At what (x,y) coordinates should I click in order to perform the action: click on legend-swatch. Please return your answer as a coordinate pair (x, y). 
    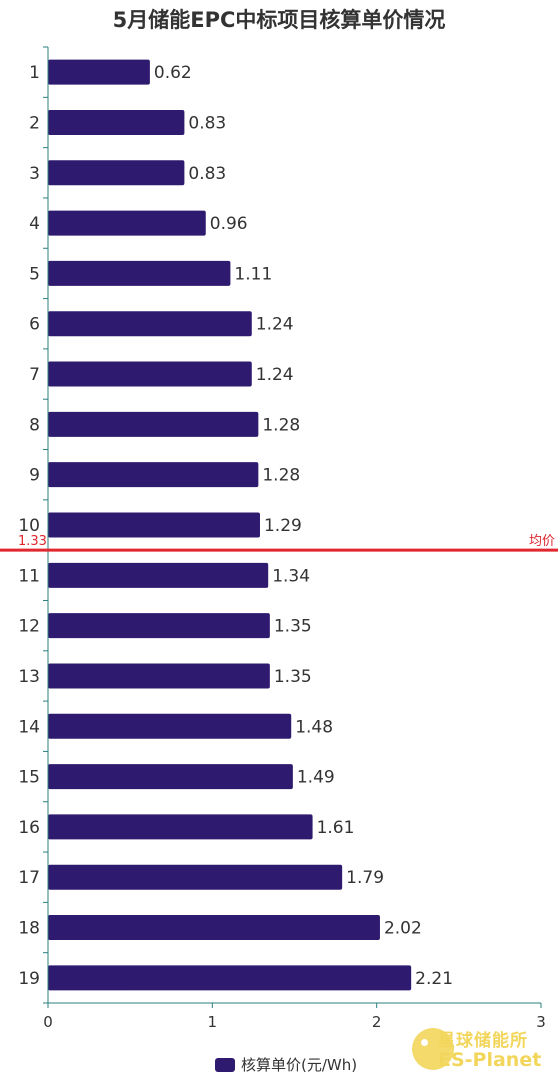
    Looking at the image, I should click on (225, 1064).